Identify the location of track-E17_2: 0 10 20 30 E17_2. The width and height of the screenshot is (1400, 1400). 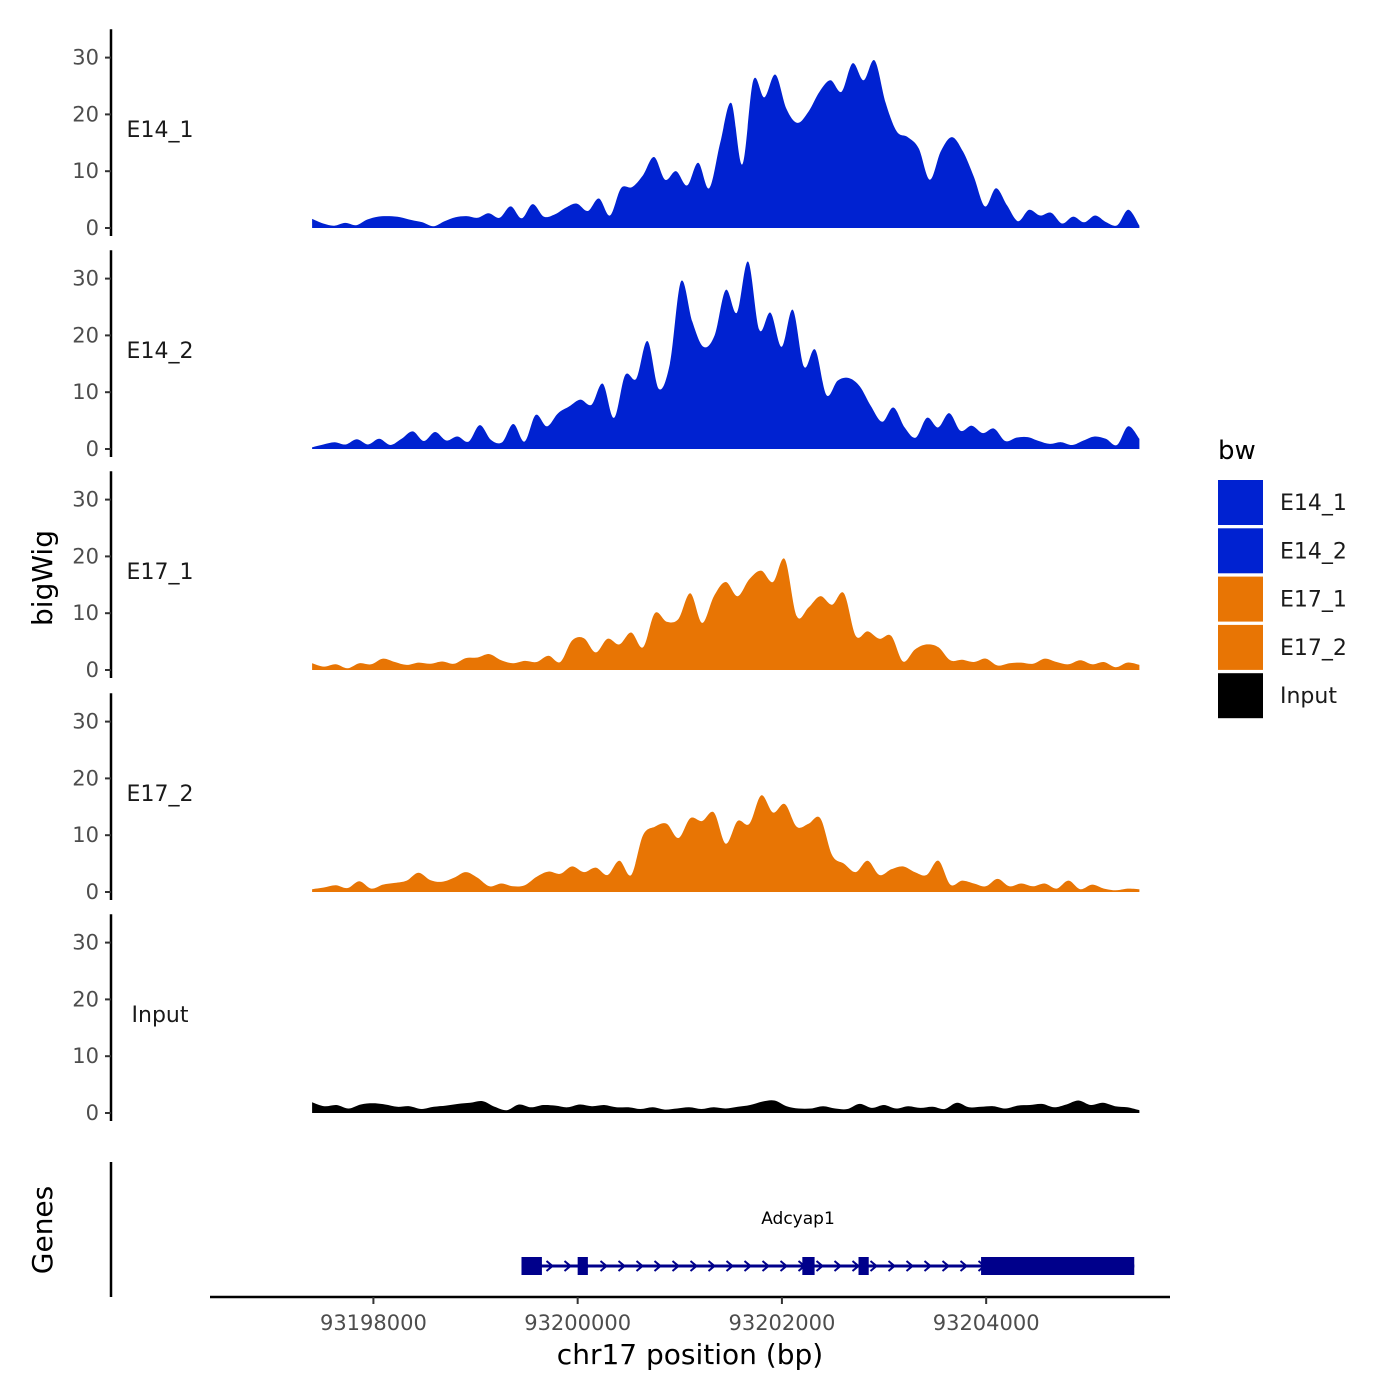
(606, 798).